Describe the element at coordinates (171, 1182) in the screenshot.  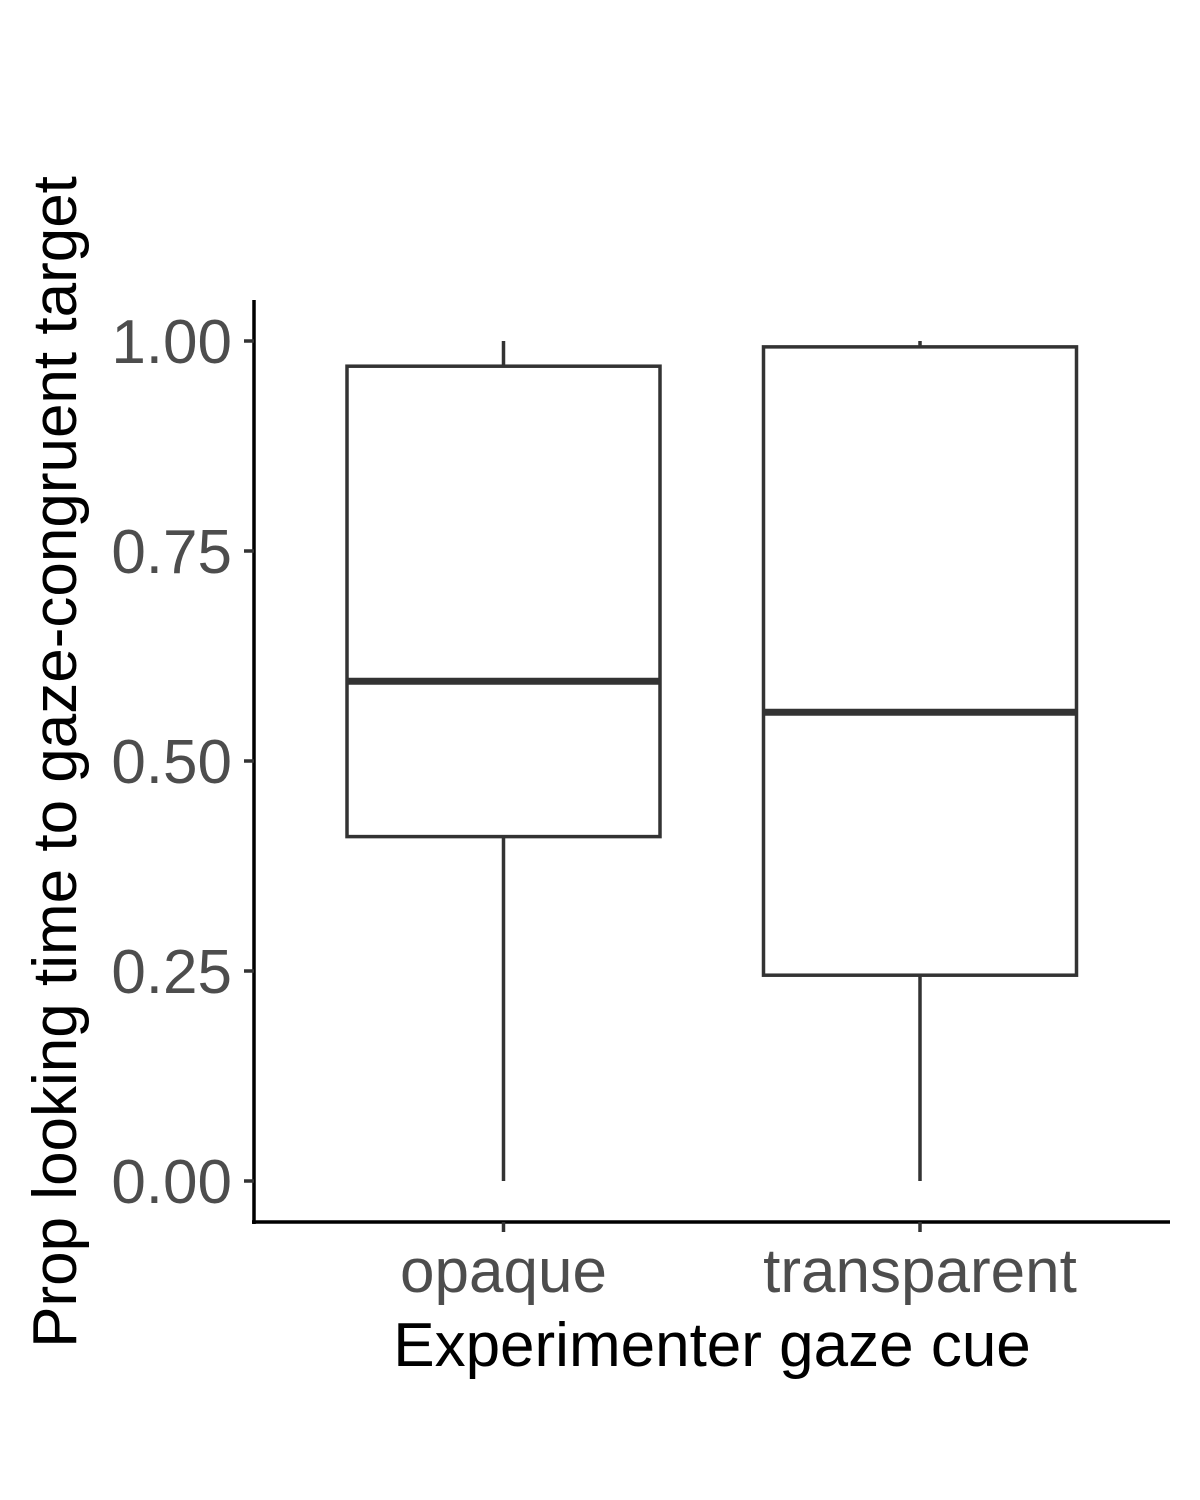
I see `y-tick-label: 0.00` at that location.